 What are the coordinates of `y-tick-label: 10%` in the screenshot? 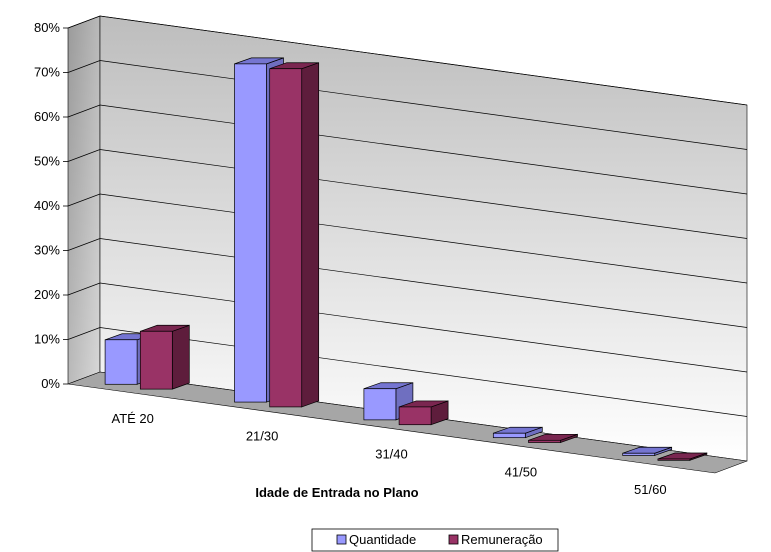 It's located at (47, 339).